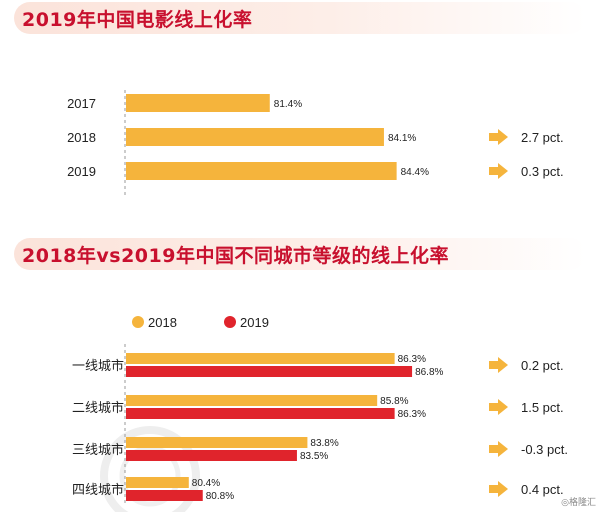  I want to click on legend-marker-2019, so click(230, 322).